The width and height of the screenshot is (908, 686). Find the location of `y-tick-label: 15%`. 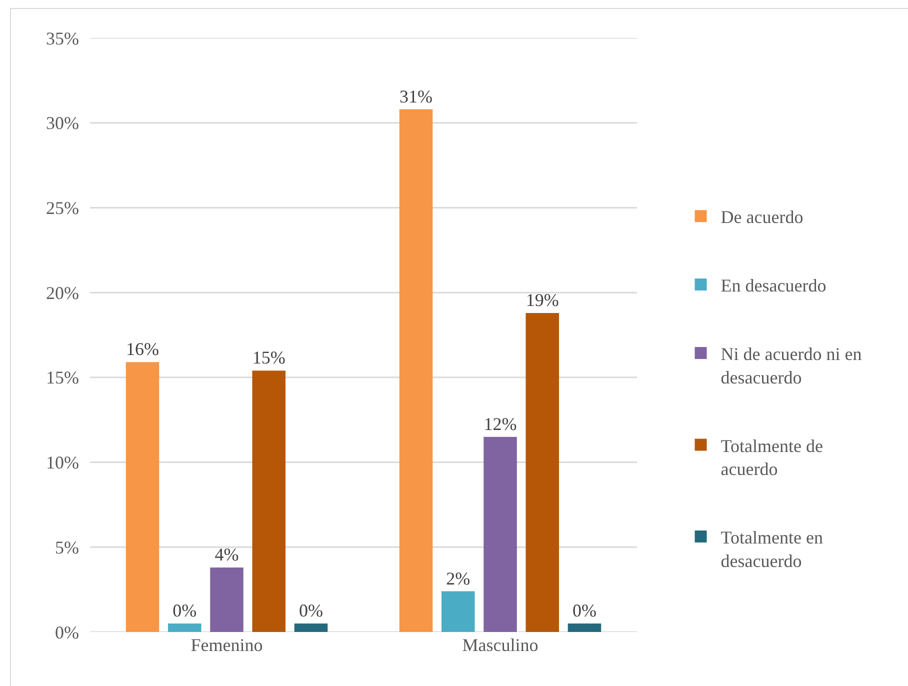

y-tick-label: 15% is located at coordinates (62, 378).